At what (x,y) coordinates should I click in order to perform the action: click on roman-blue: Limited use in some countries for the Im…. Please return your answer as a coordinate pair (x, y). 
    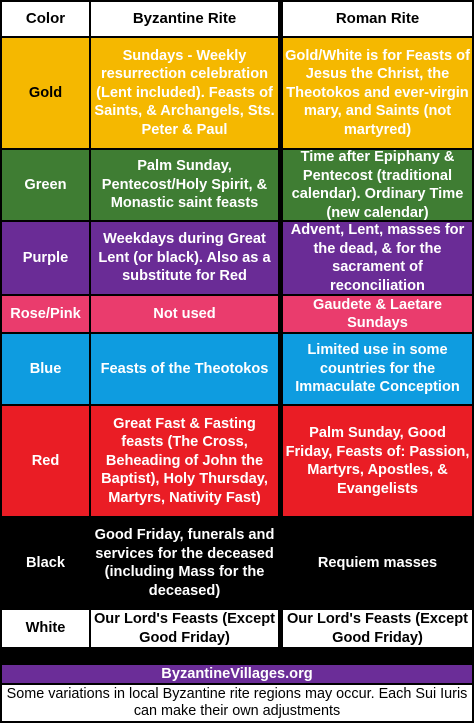
    Looking at the image, I should click on (377, 369).